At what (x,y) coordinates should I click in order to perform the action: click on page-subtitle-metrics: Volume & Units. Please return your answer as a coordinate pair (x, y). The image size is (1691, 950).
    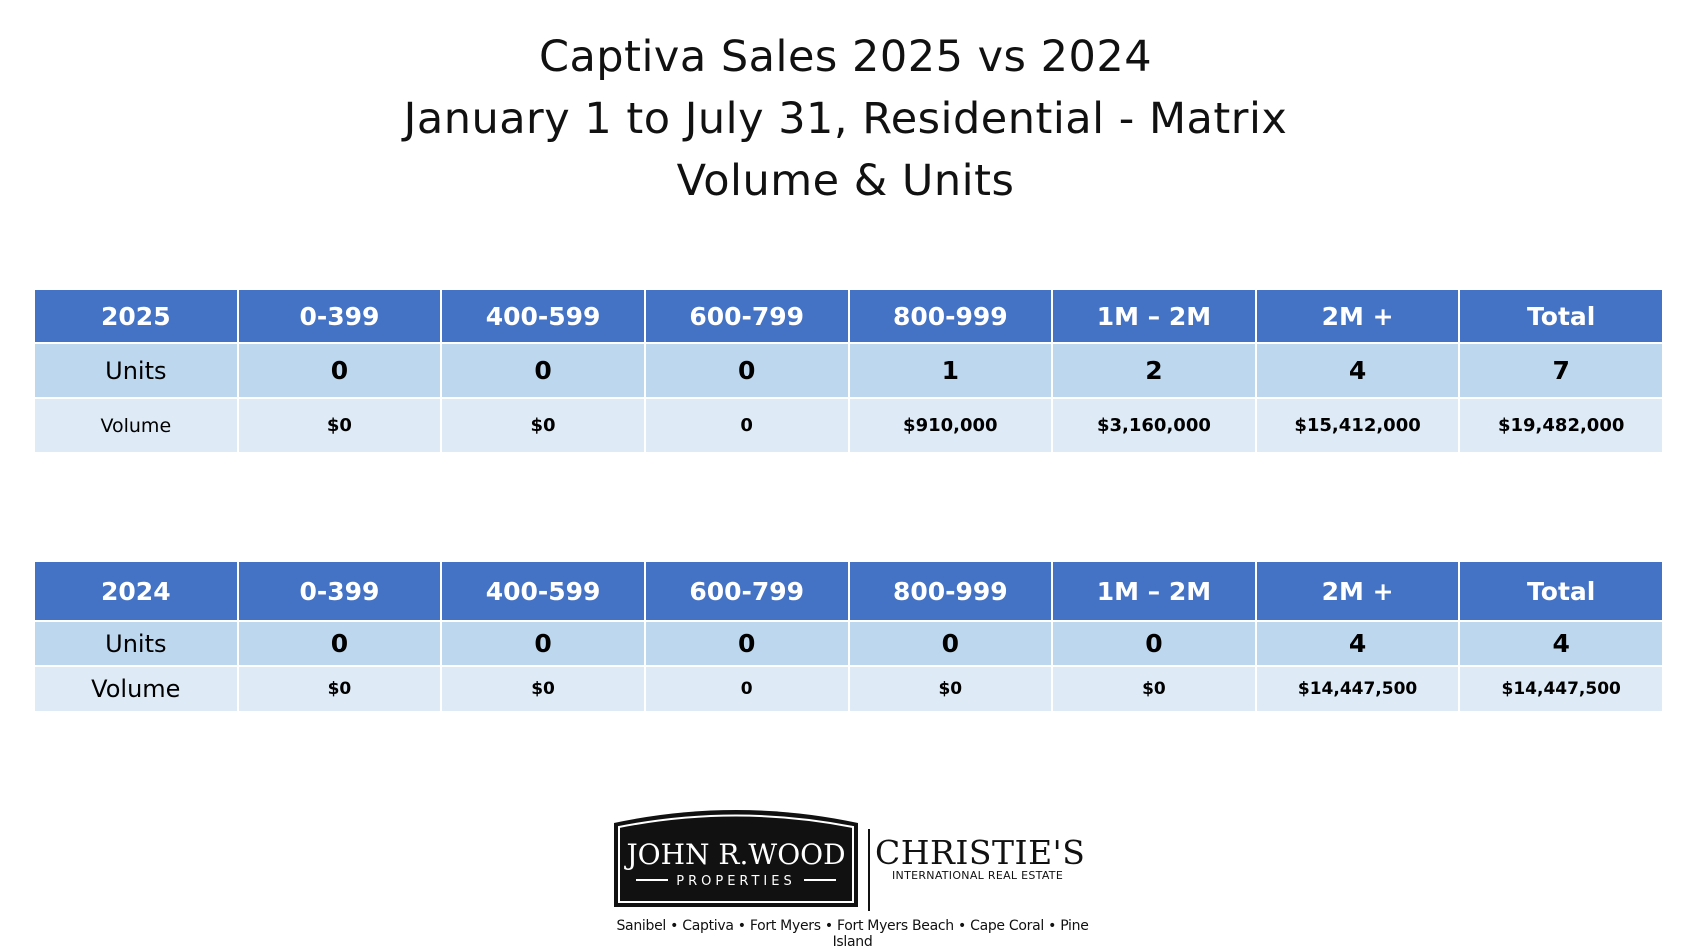
    Looking at the image, I should click on (845, 181).